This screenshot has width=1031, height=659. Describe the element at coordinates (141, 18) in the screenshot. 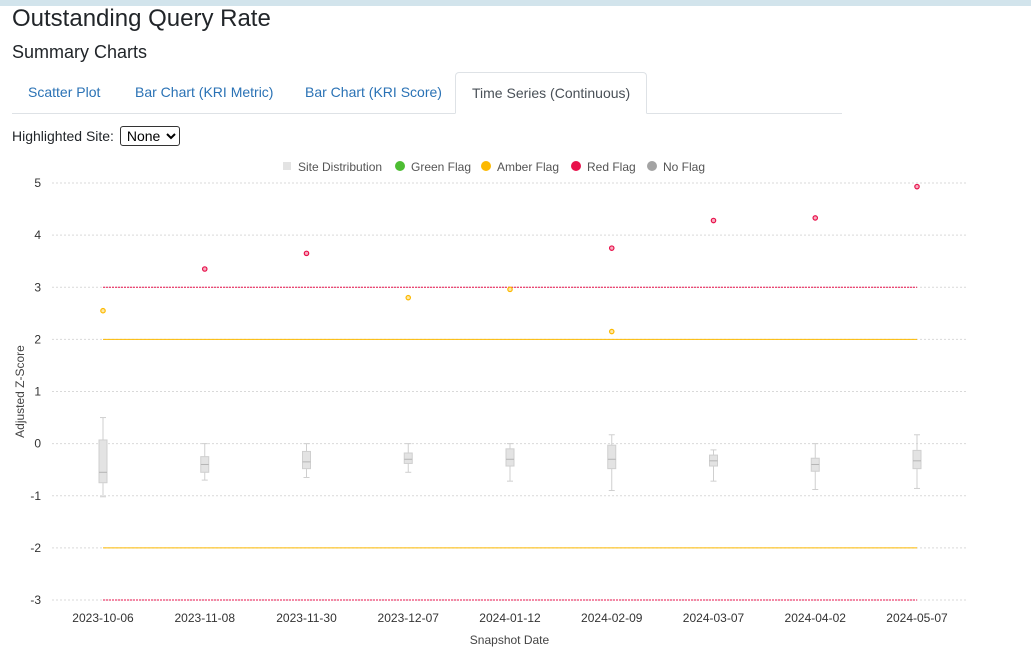

I see `page-title: Outstanding Query Rate` at that location.